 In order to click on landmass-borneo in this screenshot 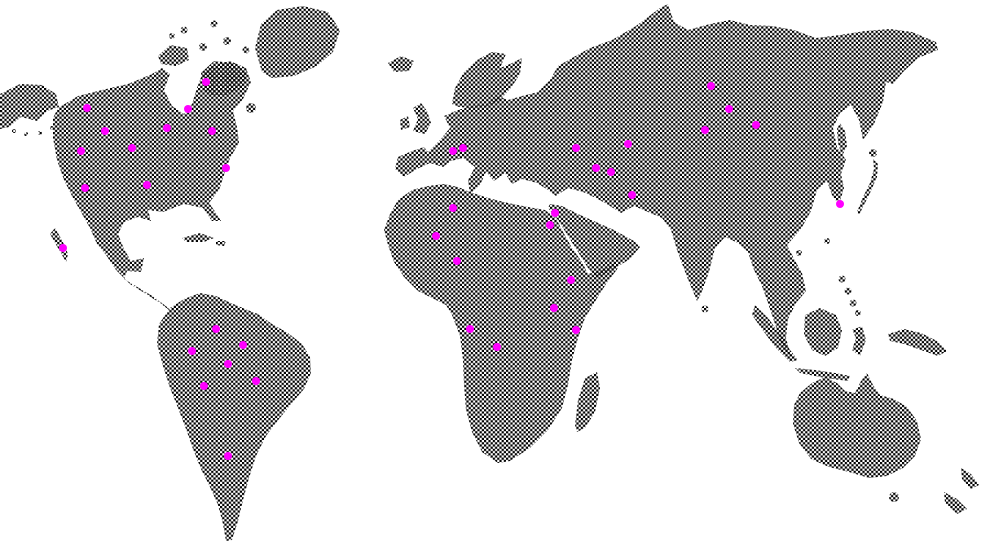, I will do `click(823, 332)`.